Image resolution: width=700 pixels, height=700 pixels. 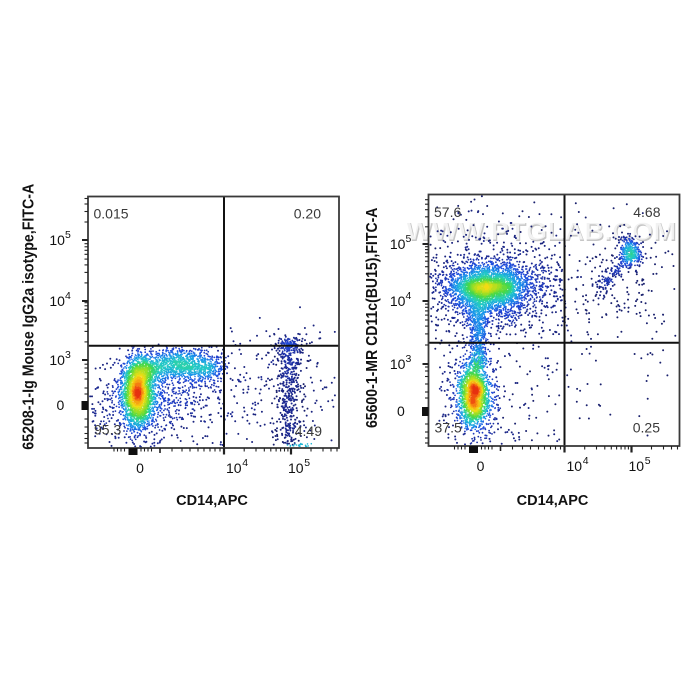 What do you see at coordinates (307, 214) in the screenshot?
I see `svg-text: 0.20` at bounding box center [307, 214].